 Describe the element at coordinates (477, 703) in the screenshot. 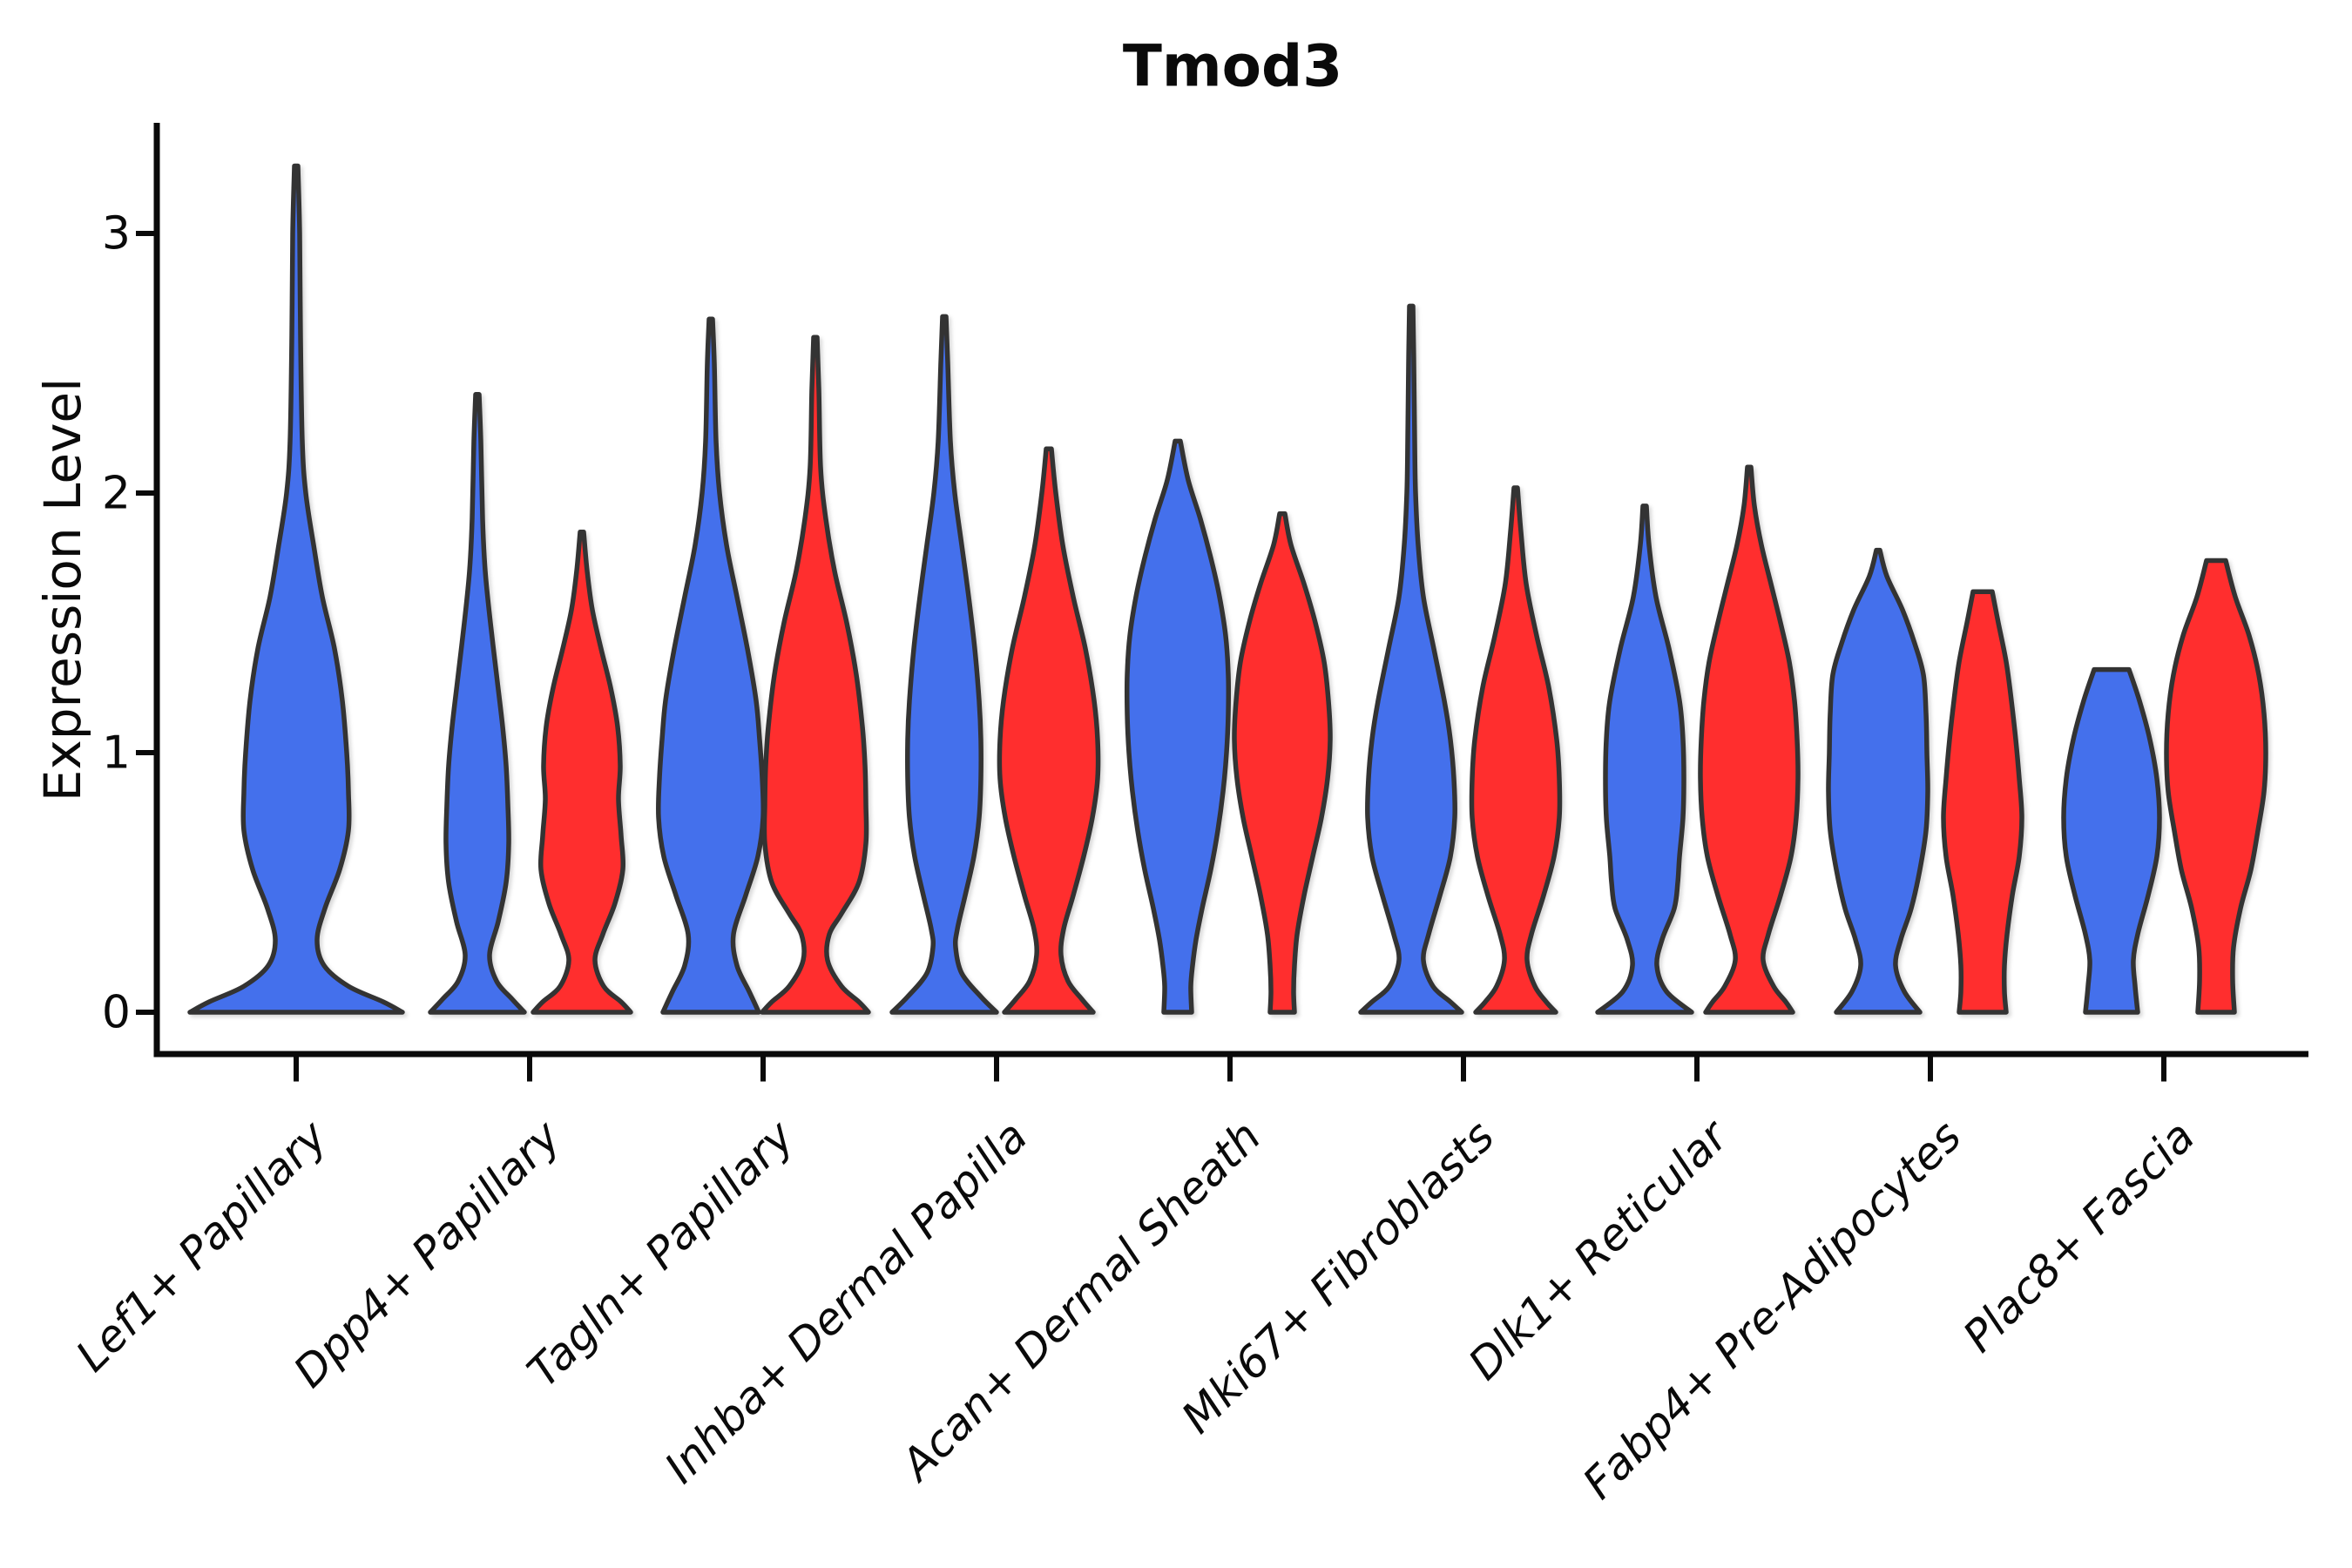

I see `violin-dpp4-papillary-blue` at that location.